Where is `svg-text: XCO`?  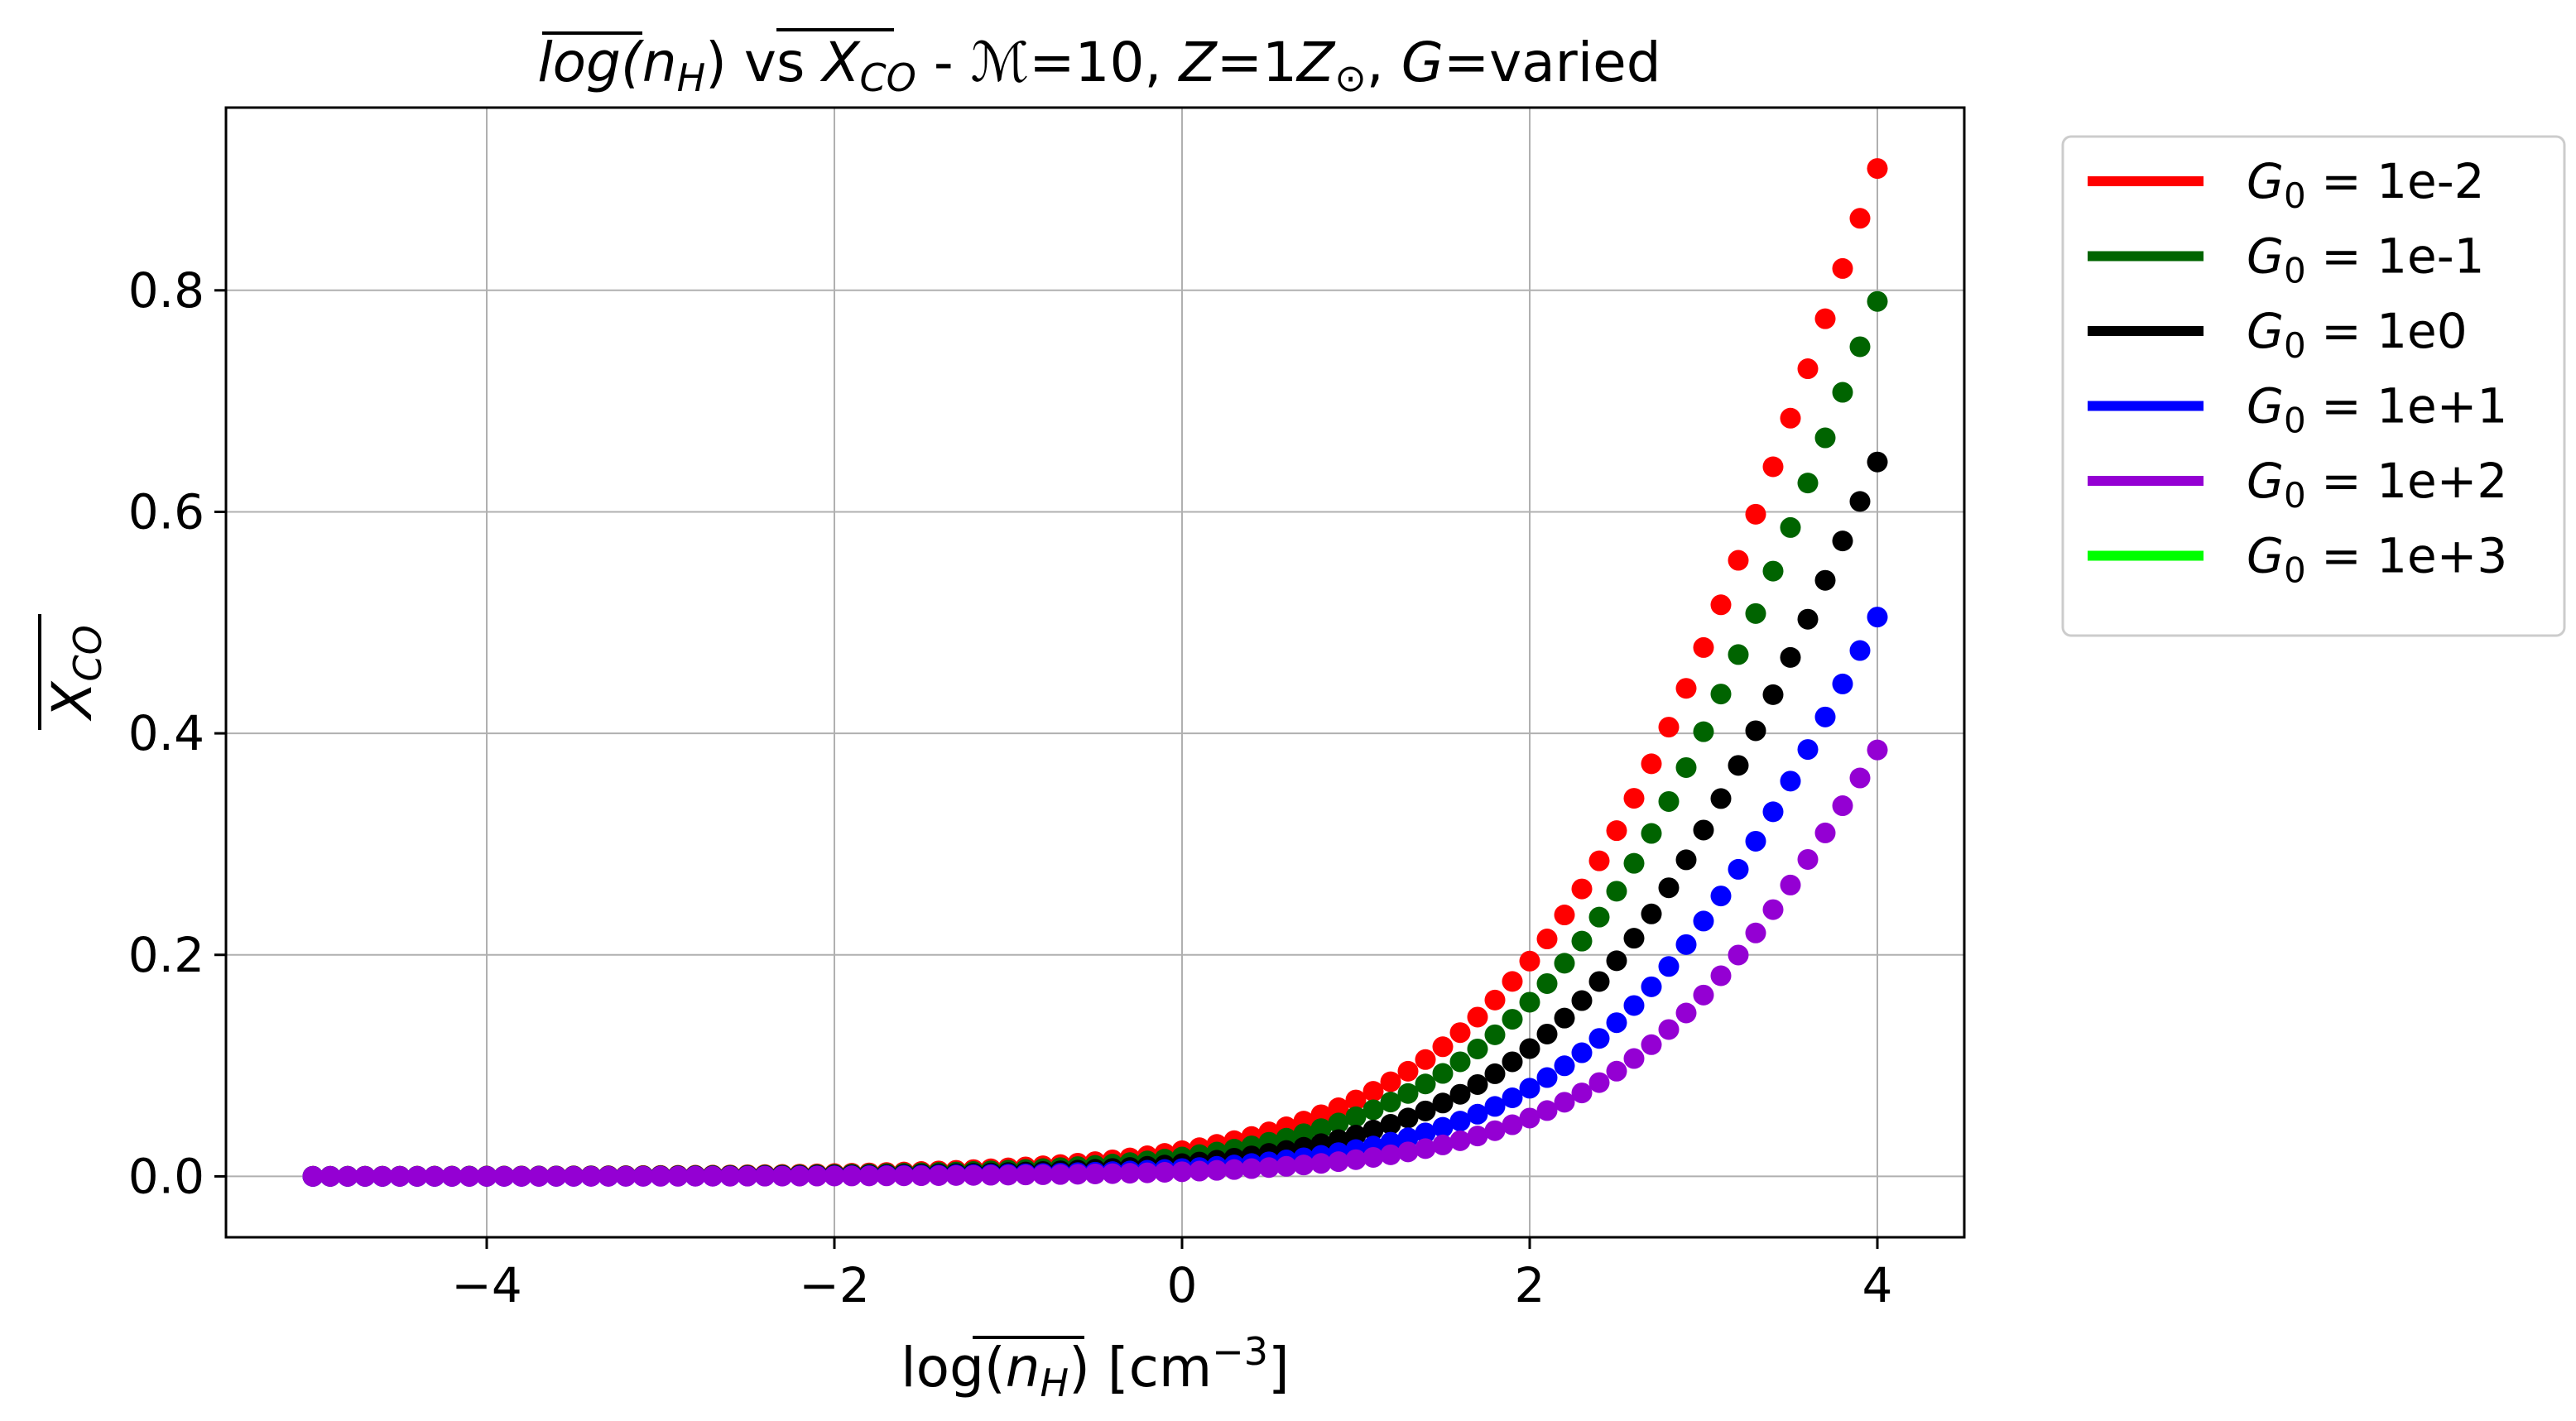 svg-text: XCO is located at coordinates (75, 674).